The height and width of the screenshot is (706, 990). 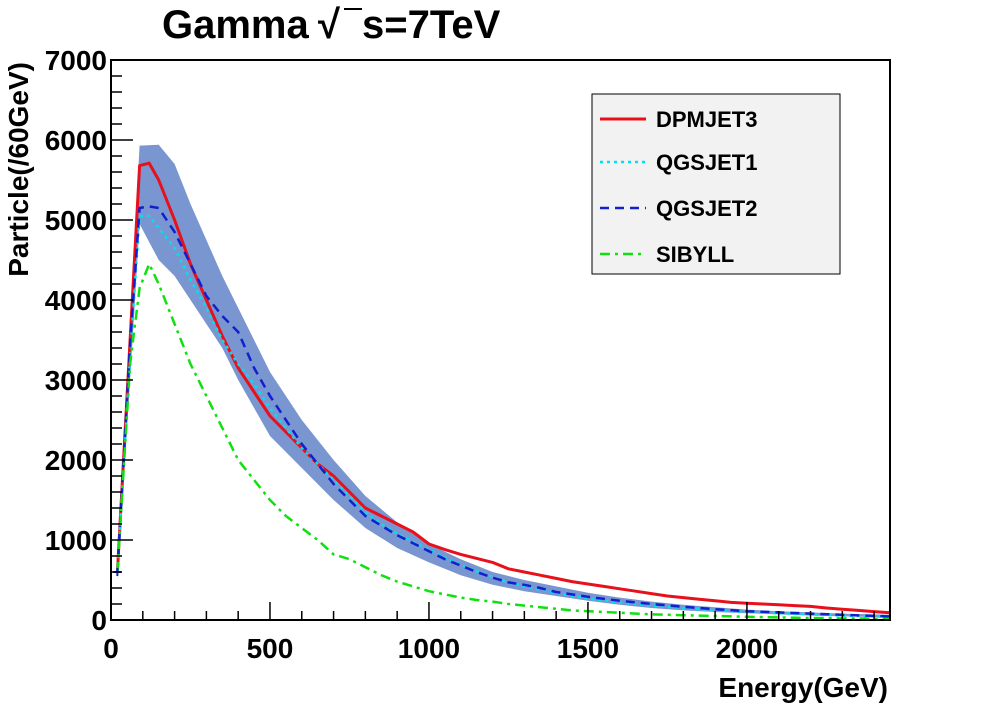 What do you see at coordinates (99, 620) in the screenshot?
I see `y-tick-label: 0` at bounding box center [99, 620].